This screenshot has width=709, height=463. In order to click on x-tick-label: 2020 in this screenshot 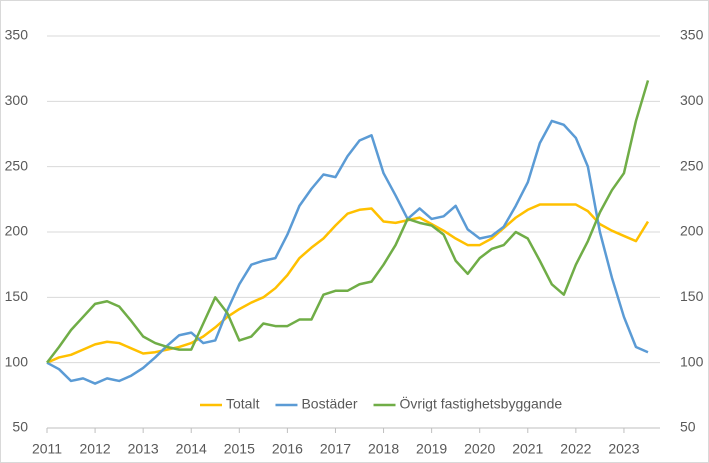, I will do `click(479, 449)`.